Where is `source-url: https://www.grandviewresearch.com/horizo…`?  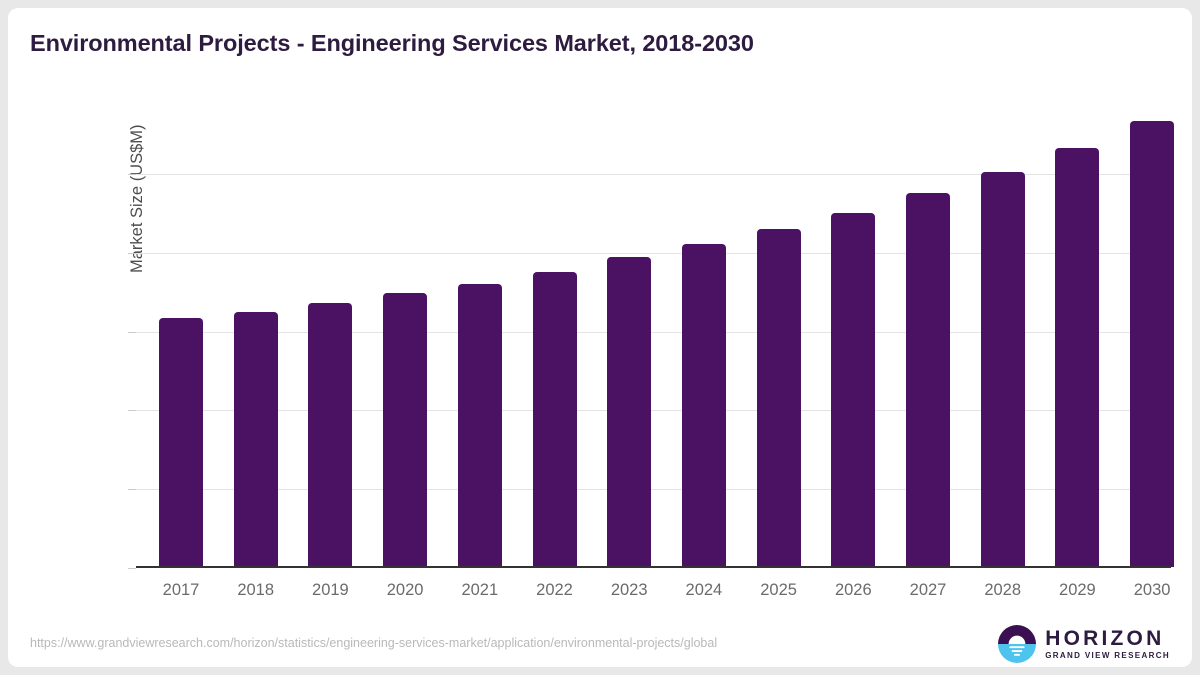 source-url: https://www.grandviewresearch.com/horizo… is located at coordinates (374, 643).